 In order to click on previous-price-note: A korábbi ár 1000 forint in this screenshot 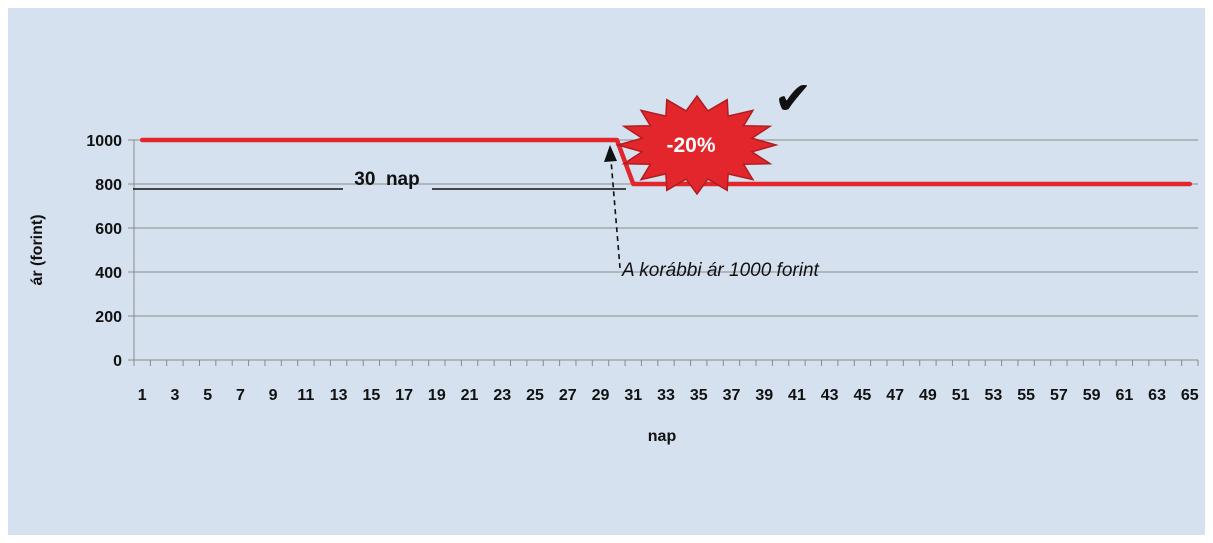, I will do `click(720, 270)`.